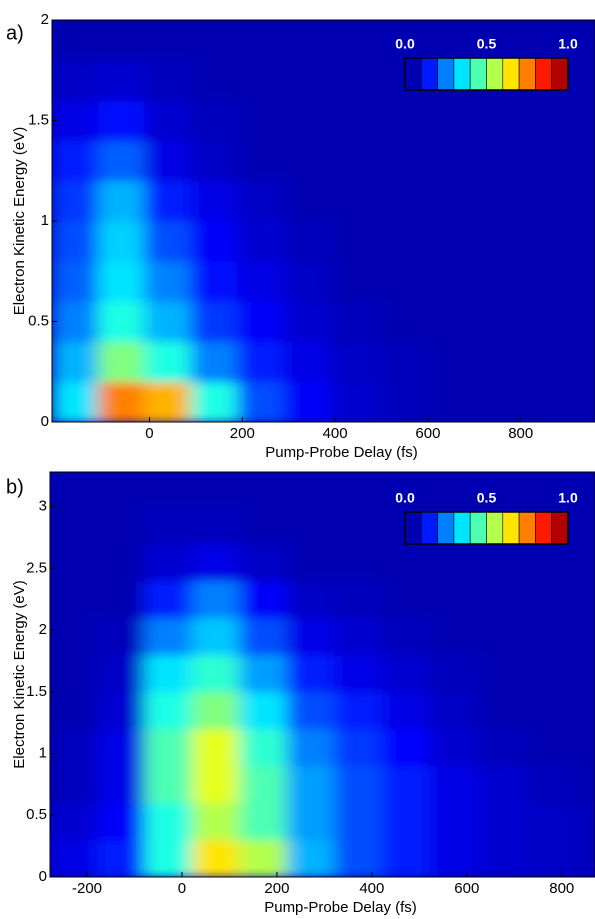 This screenshot has width=595, height=919. I want to click on x-axis-label: Pump-Probe Delay (fs), so click(340, 907).